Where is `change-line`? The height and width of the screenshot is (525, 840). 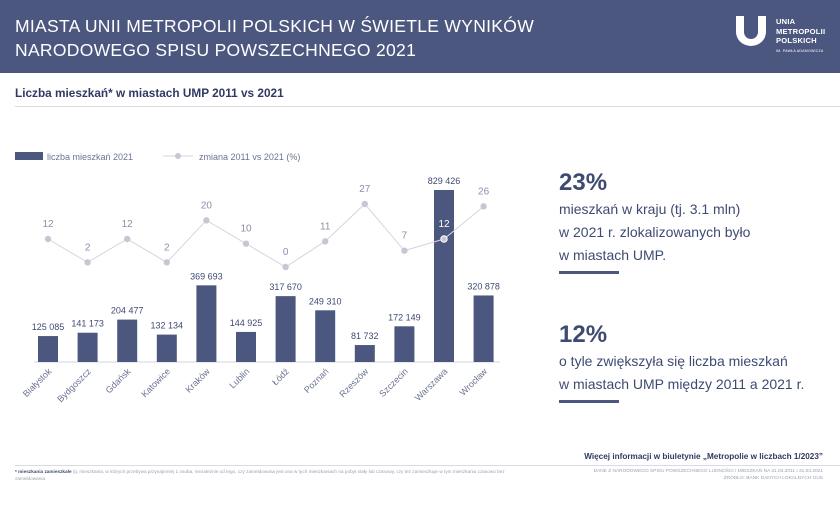 change-line is located at coordinates (265, 235).